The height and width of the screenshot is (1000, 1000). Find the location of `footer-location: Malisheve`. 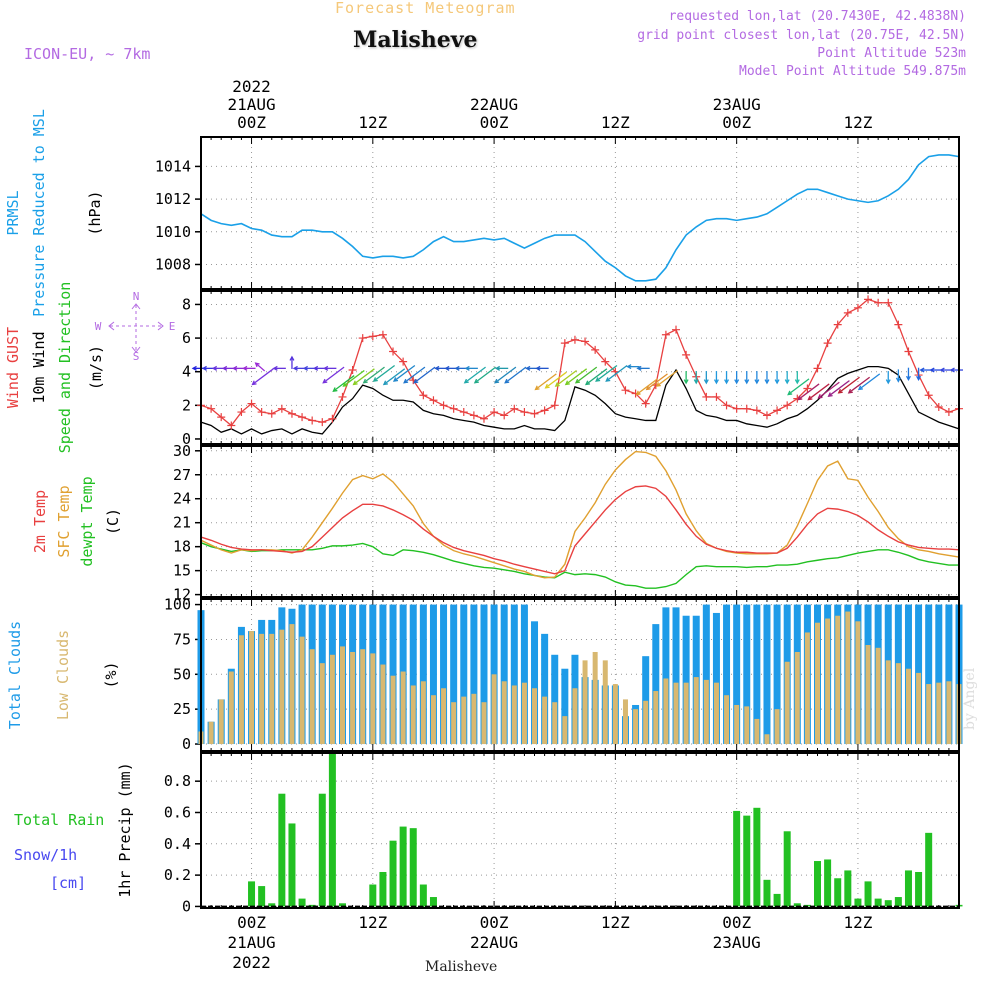

footer-location: Malisheve is located at coordinates (461, 967).